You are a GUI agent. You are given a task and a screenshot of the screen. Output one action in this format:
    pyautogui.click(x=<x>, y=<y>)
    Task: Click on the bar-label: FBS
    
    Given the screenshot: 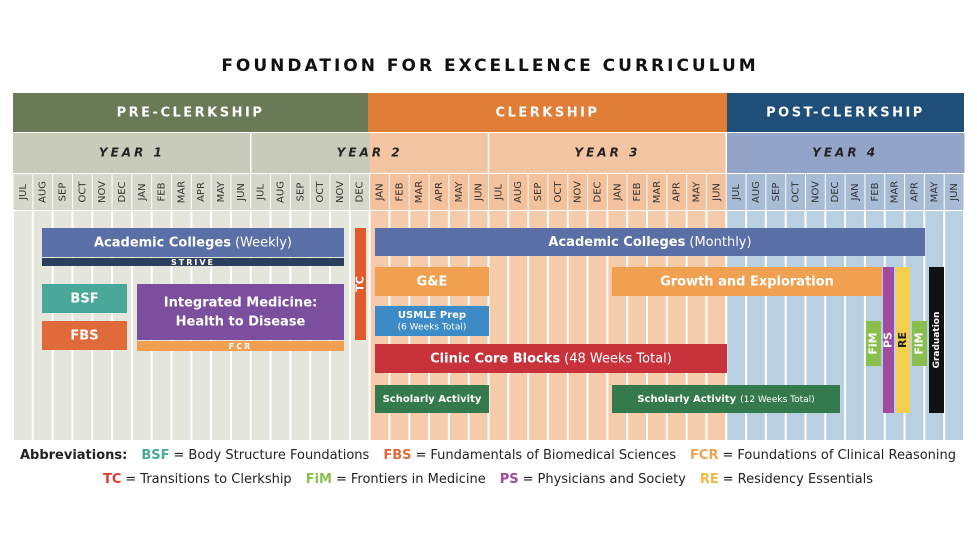 What is the action you would take?
    pyautogui.click(x=84, y=335)
    